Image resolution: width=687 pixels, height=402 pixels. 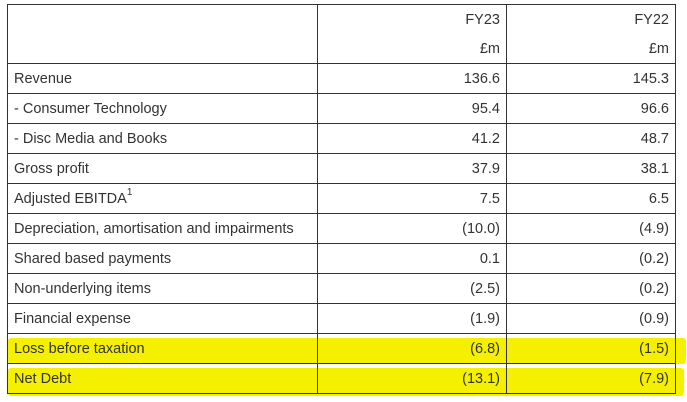 What do you see at coordinates (162, 378) in the screenshot?
I see `row-label: Net Debt` at bounding box center [162, 378].